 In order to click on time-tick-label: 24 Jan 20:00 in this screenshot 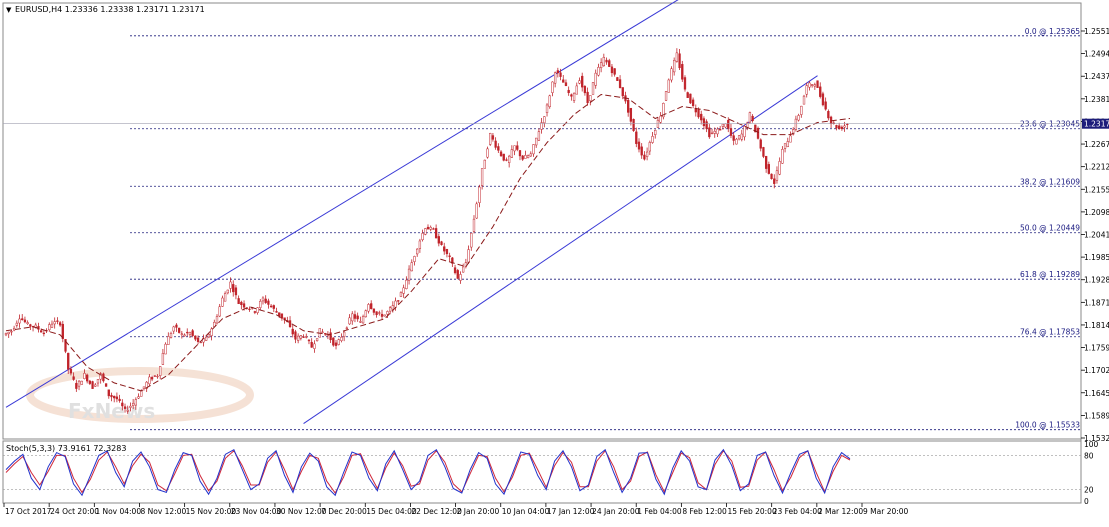, I will do `click(616, 511)`.